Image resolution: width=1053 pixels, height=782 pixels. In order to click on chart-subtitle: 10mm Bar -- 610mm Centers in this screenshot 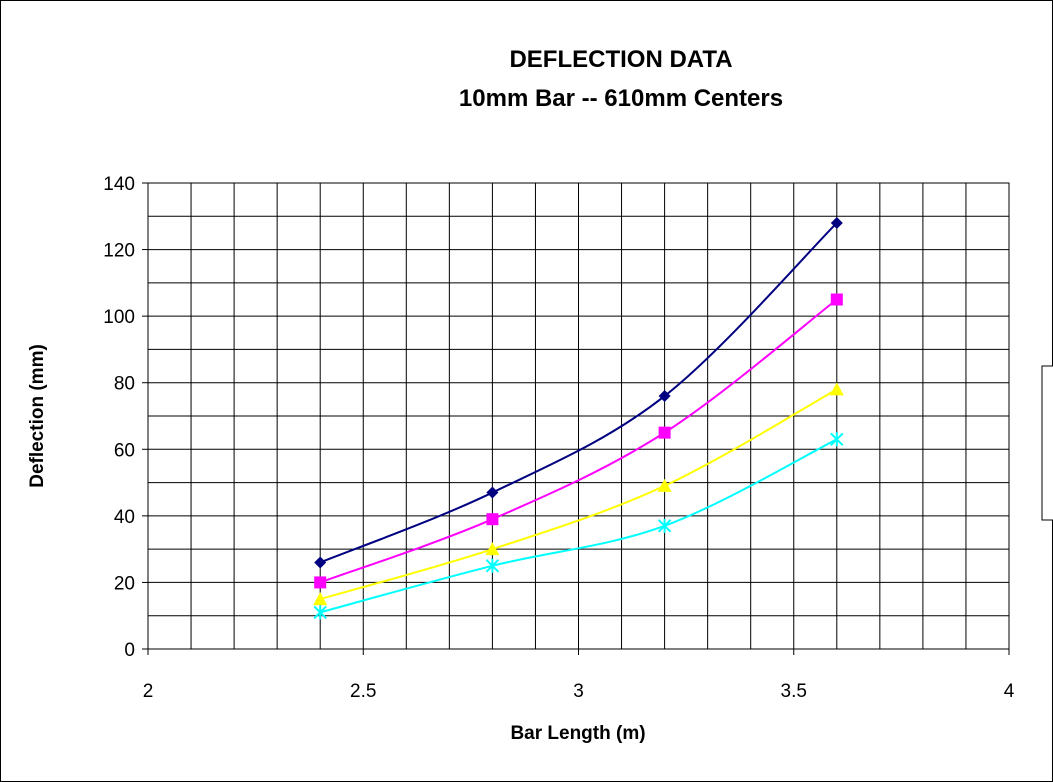, I will do `click(621, 98)`.